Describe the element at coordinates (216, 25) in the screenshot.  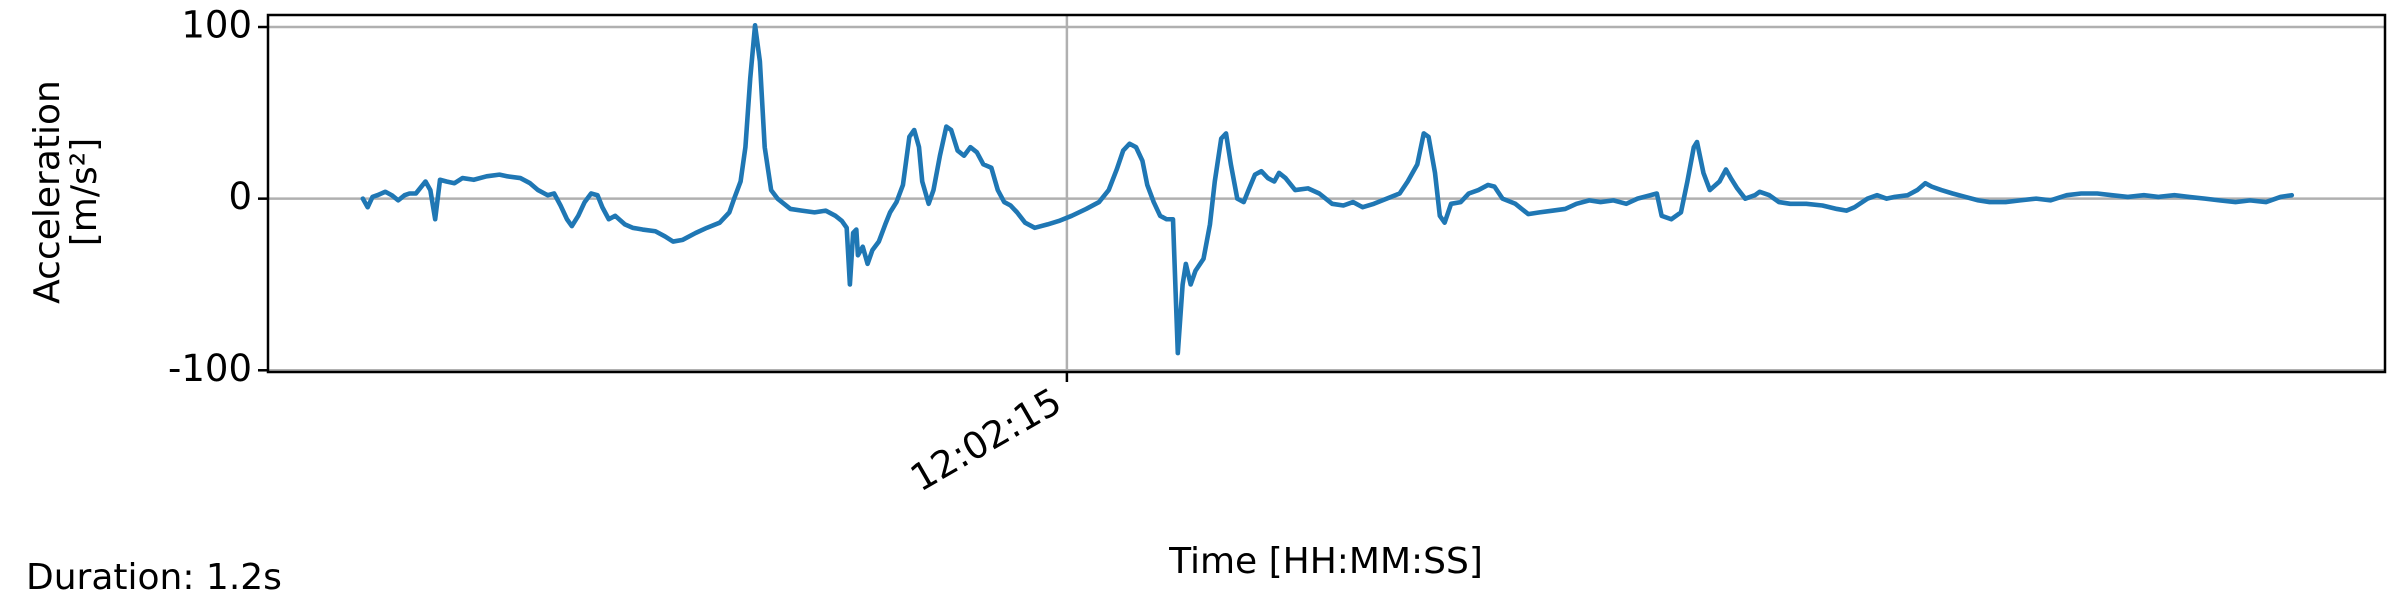
I see `y-tick-label: 100` at that location.